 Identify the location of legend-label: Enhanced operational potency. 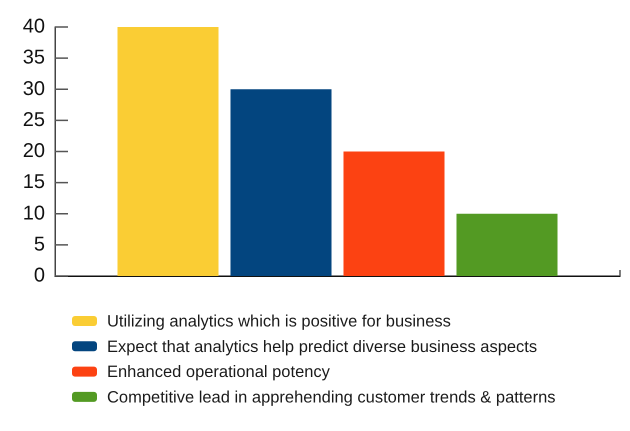
(219, 372).